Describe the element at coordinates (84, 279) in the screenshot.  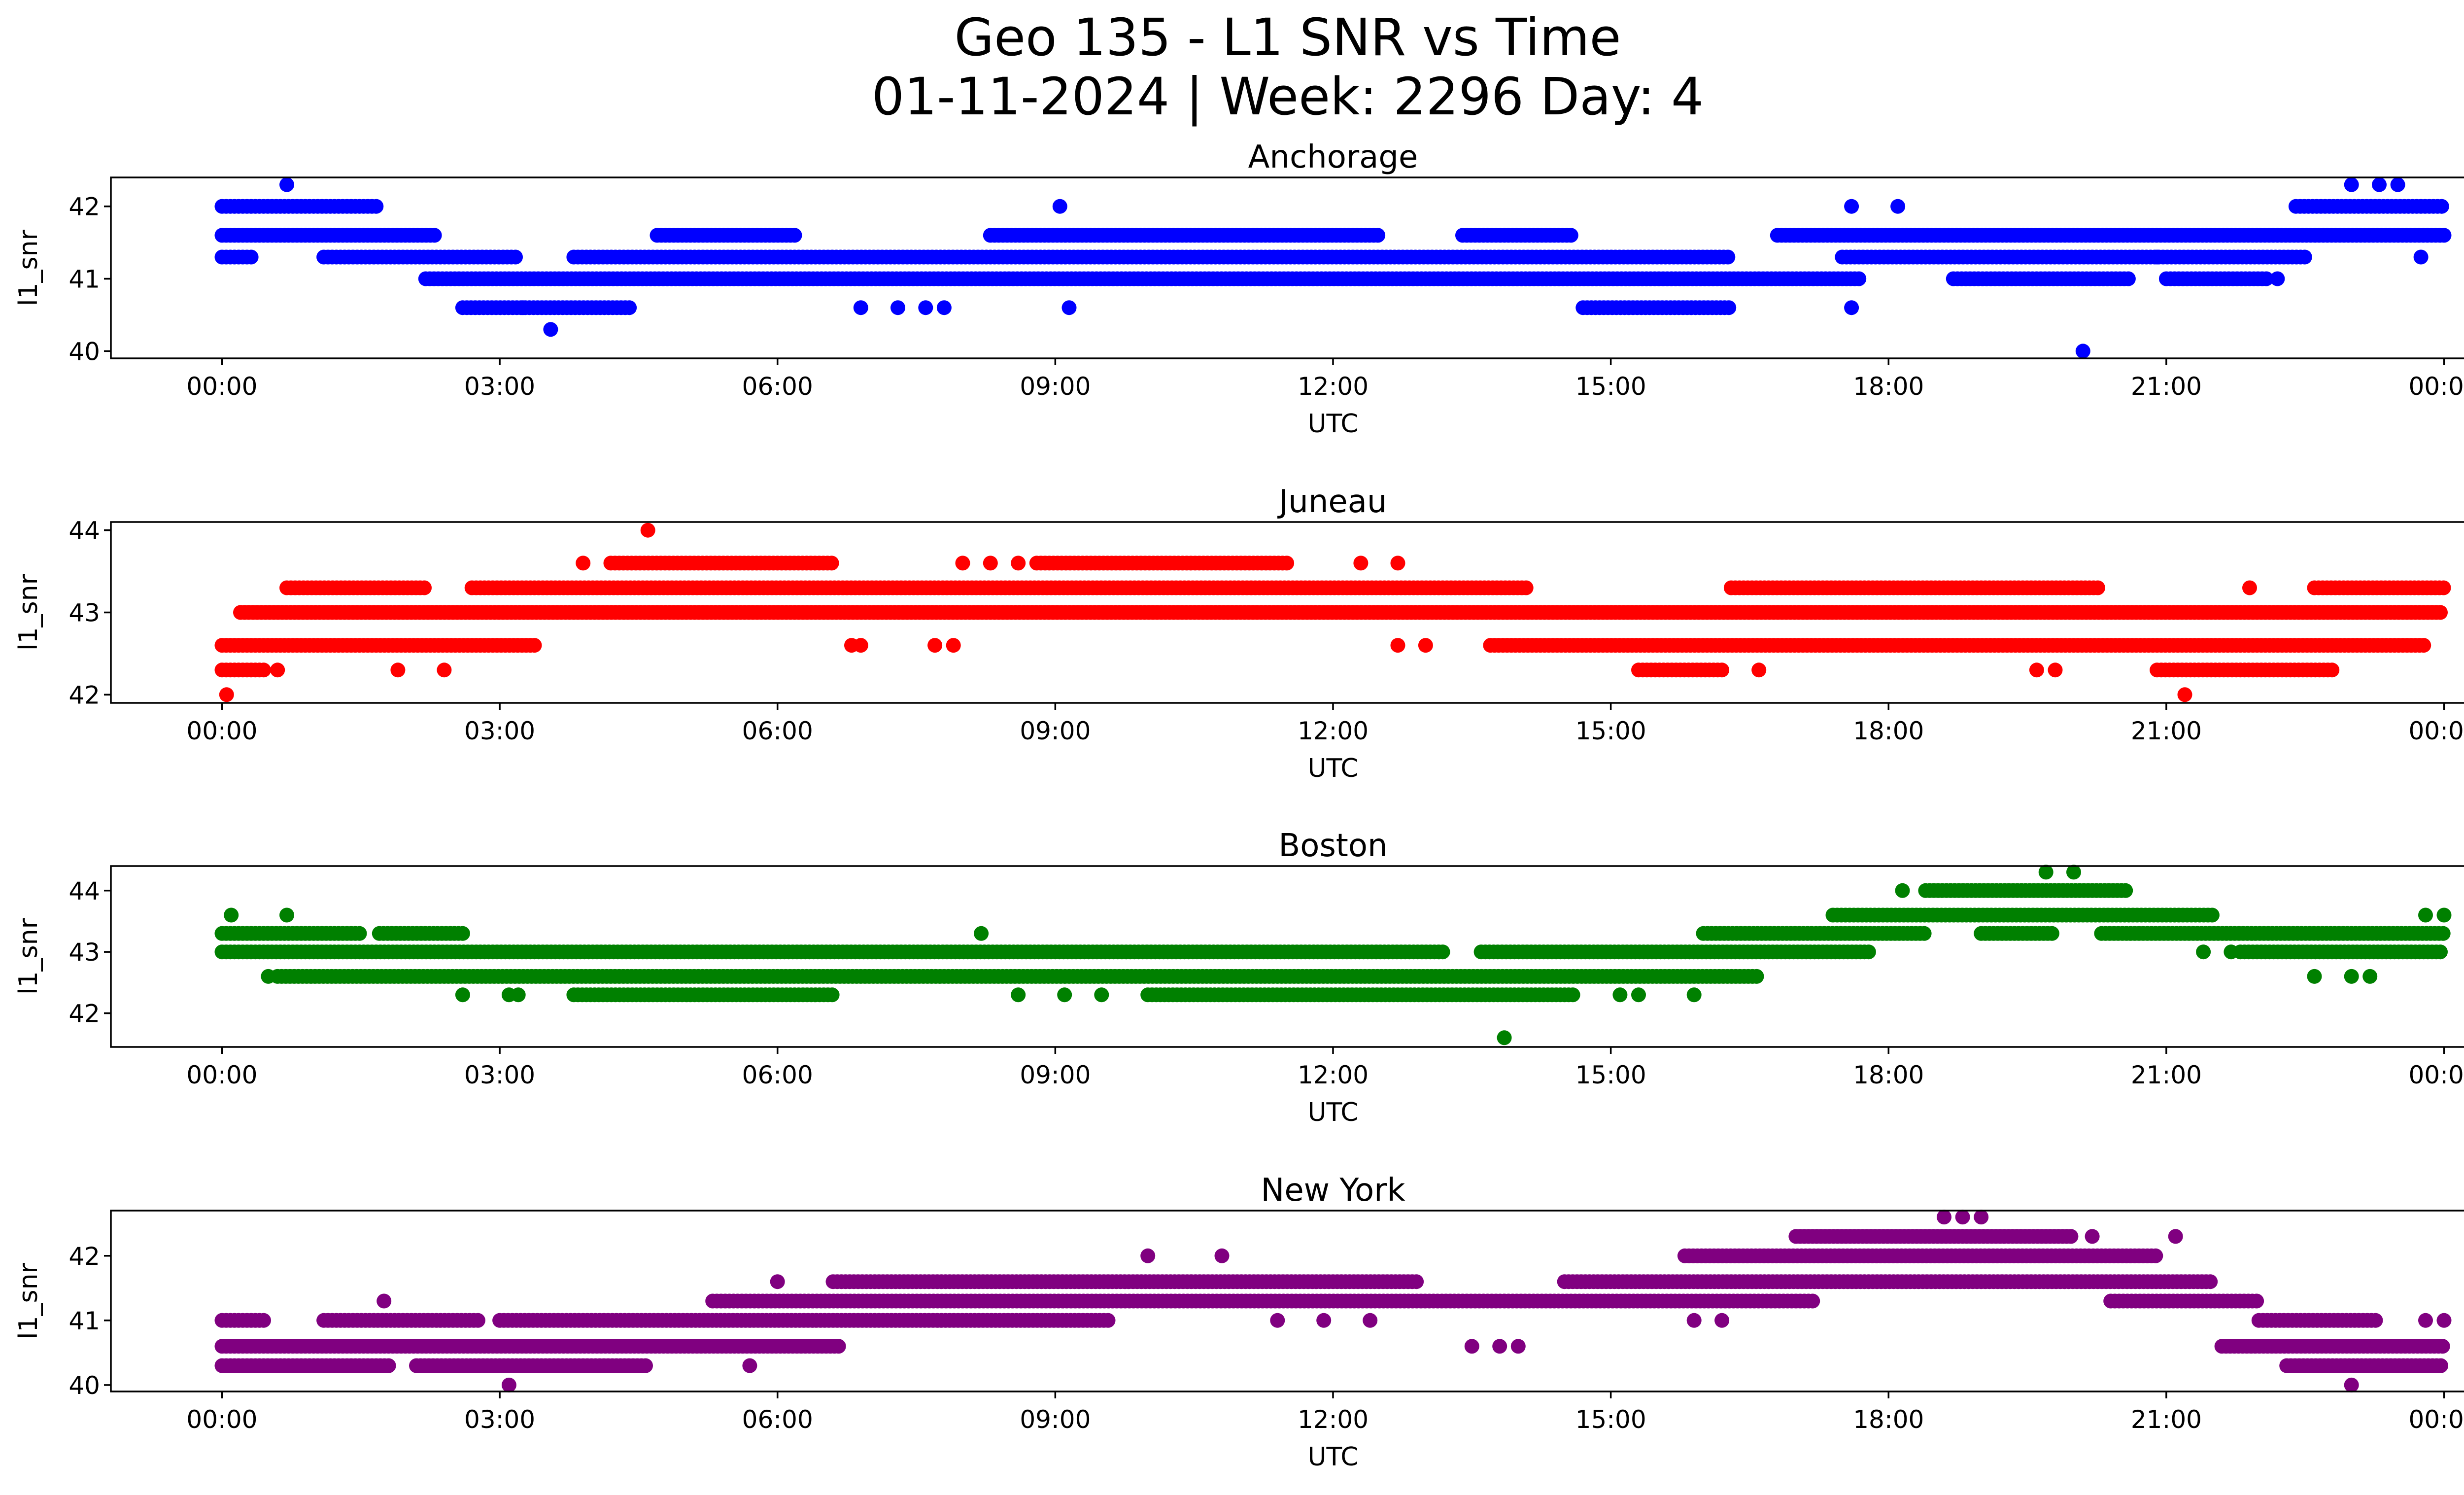
I see `y-tick-label: 41` at that location.